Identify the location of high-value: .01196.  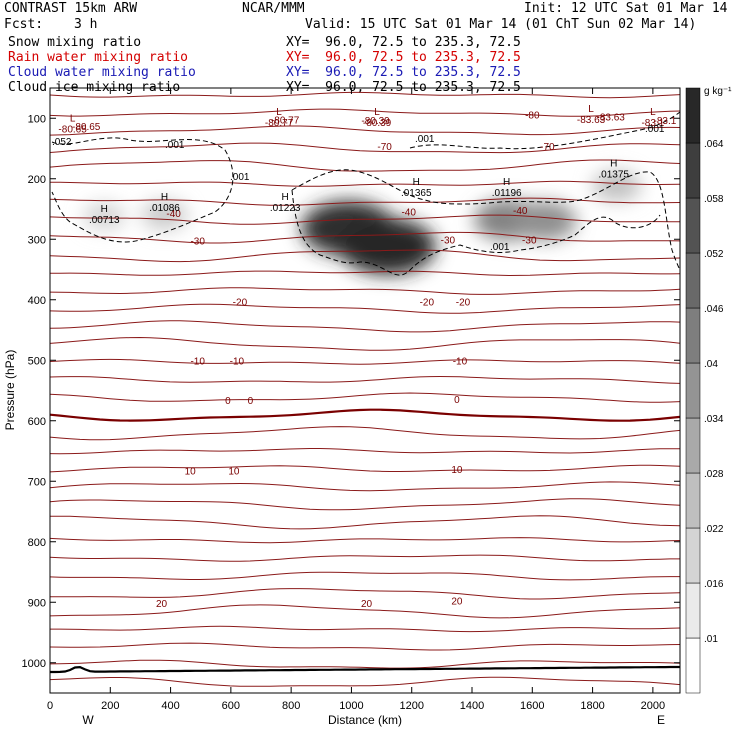
(507, 193).